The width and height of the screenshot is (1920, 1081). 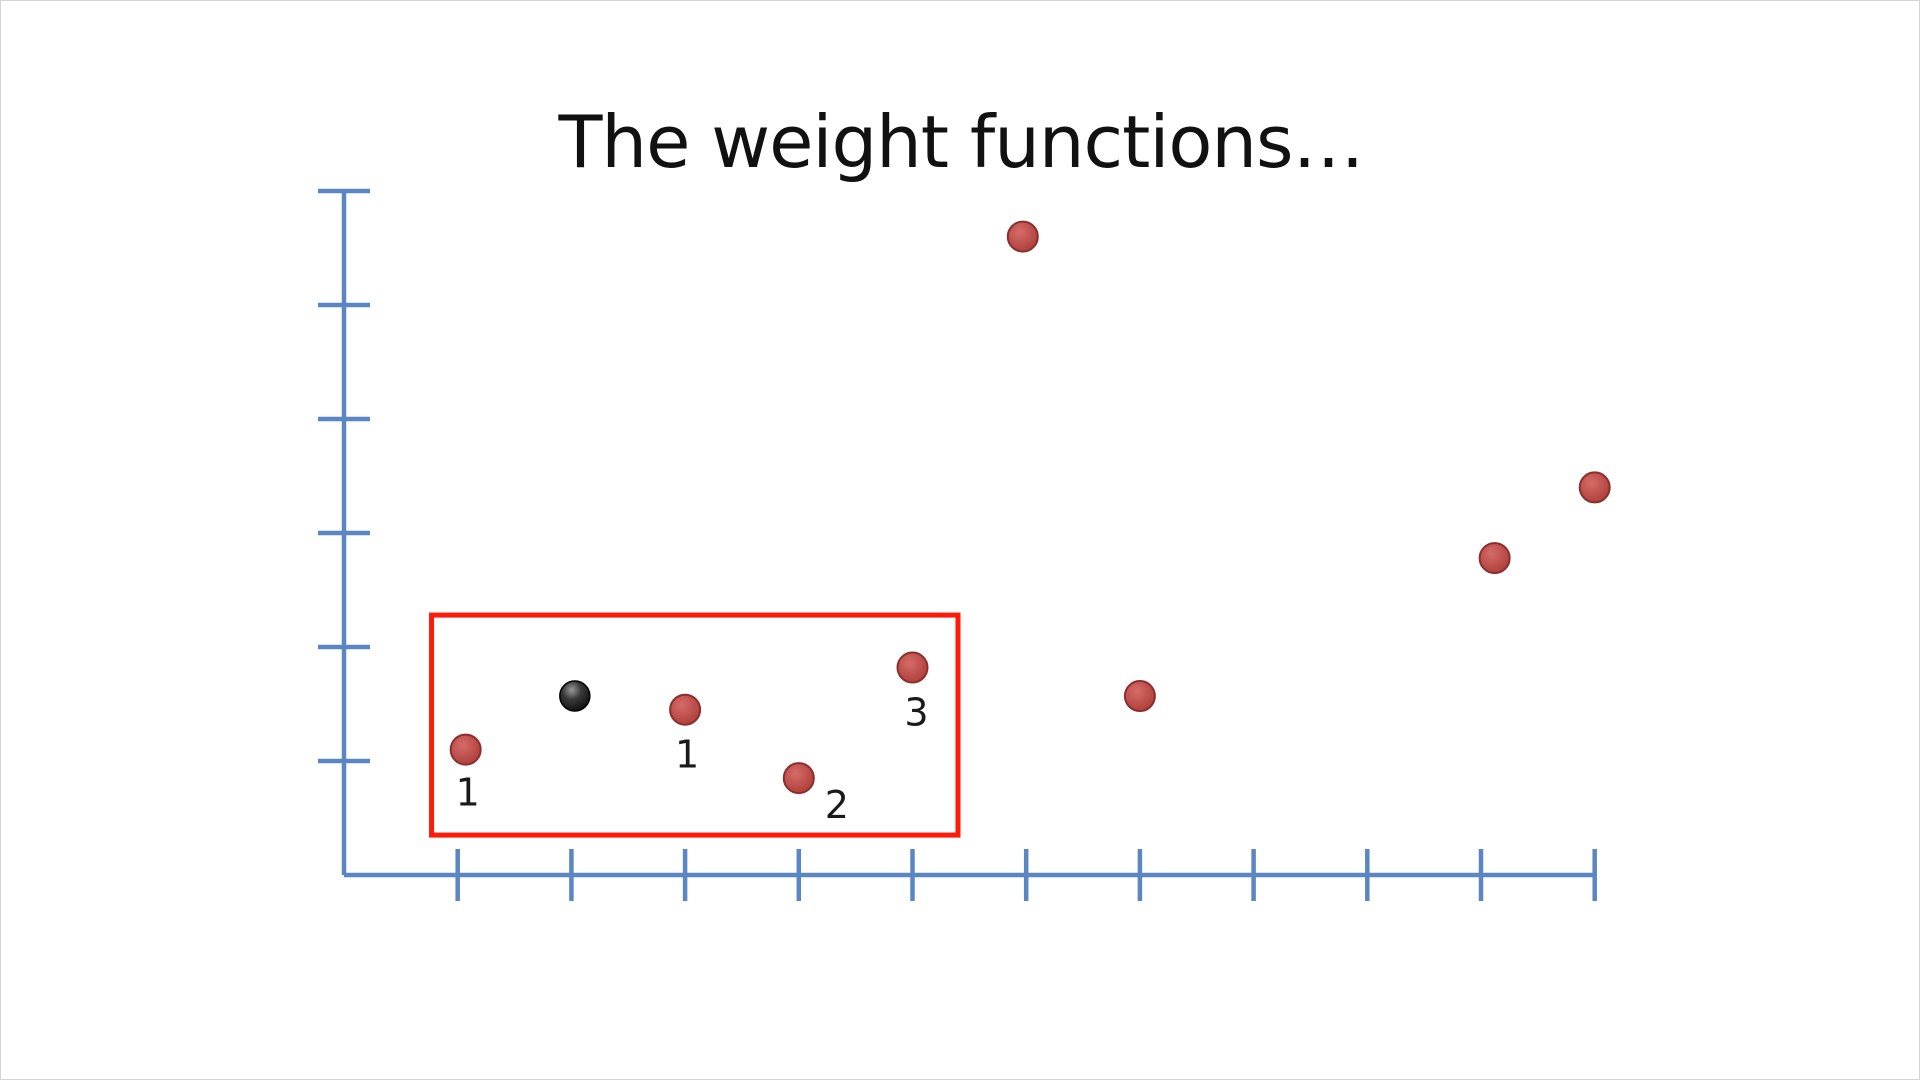 What do you see at coordinates (837, 805) in the screenshot?
I see `weight-label: 2` at bounding box center [837, 805].